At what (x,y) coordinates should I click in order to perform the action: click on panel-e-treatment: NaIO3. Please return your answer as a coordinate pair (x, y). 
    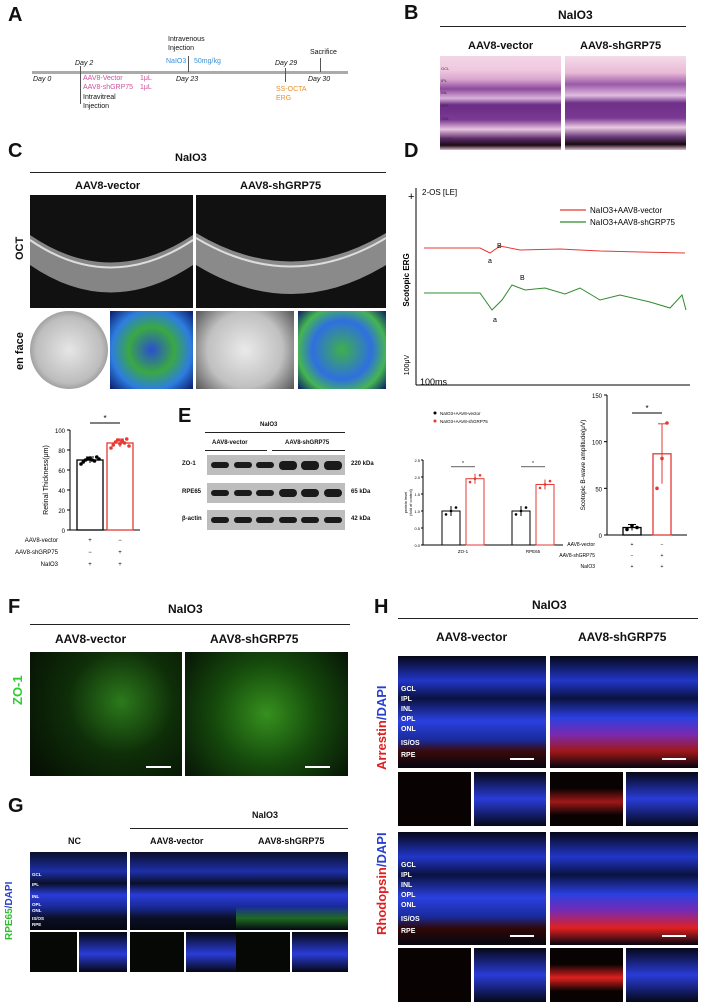
    Looking at the image, I should click on (269, 425).